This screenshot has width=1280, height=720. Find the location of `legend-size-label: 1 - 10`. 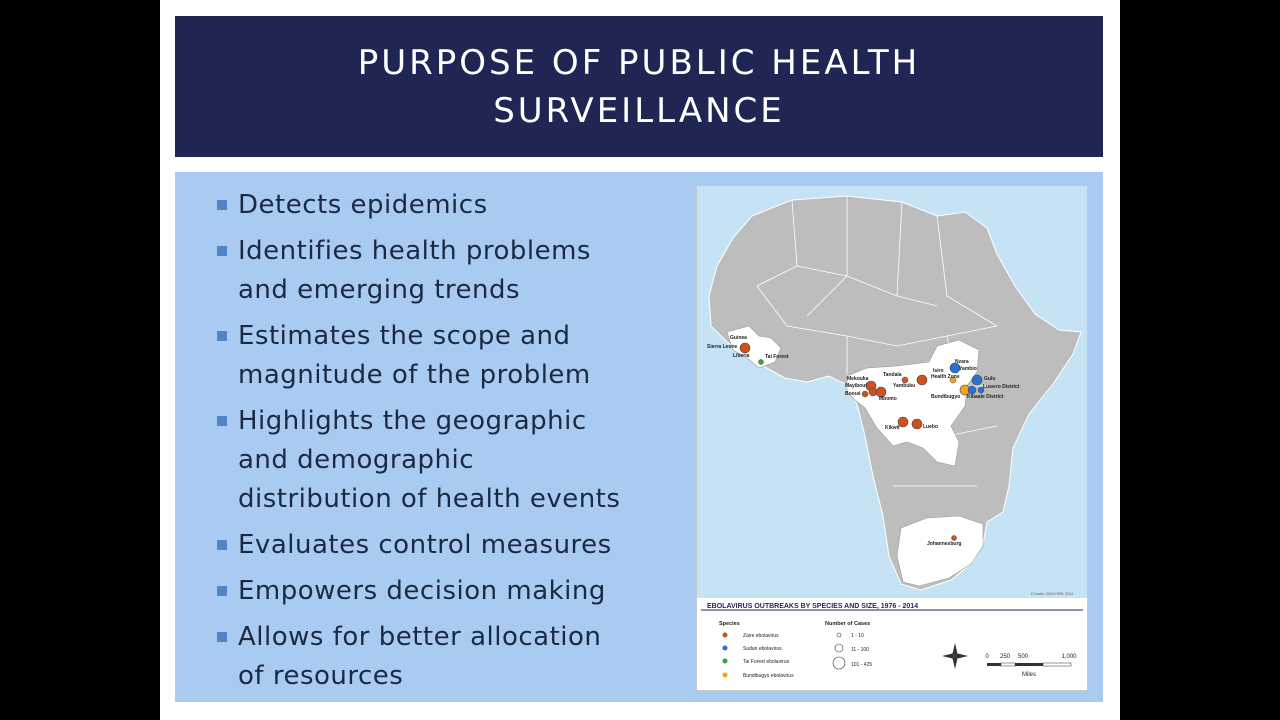

legend-size-label: 1 - 10 is located at coordinates (857, 636).